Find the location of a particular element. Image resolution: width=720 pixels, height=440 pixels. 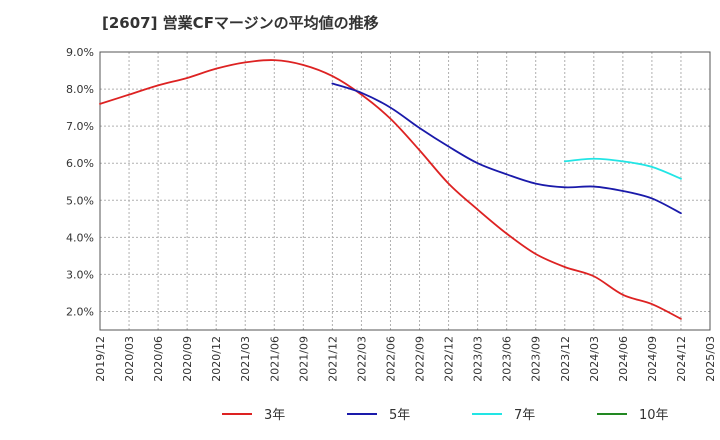

y-tick-label: 8.0% is located at coordinates (80, 89).